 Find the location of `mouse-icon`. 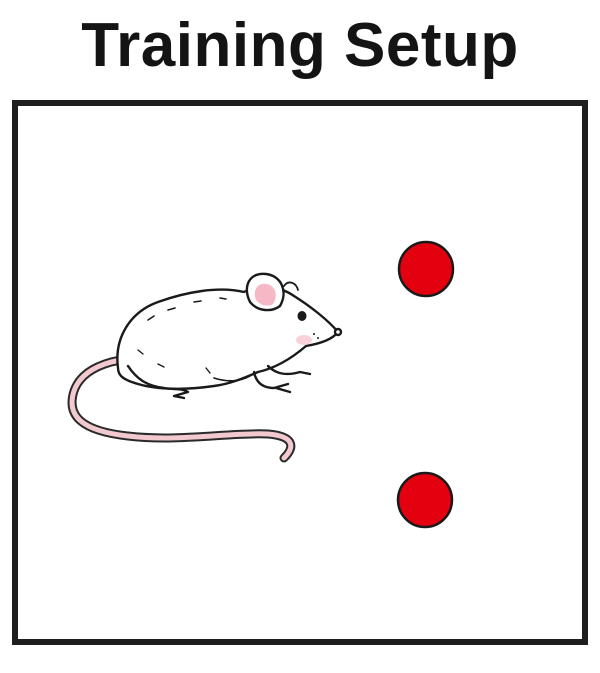

mouse-icon is located at coordinates (229, 336).